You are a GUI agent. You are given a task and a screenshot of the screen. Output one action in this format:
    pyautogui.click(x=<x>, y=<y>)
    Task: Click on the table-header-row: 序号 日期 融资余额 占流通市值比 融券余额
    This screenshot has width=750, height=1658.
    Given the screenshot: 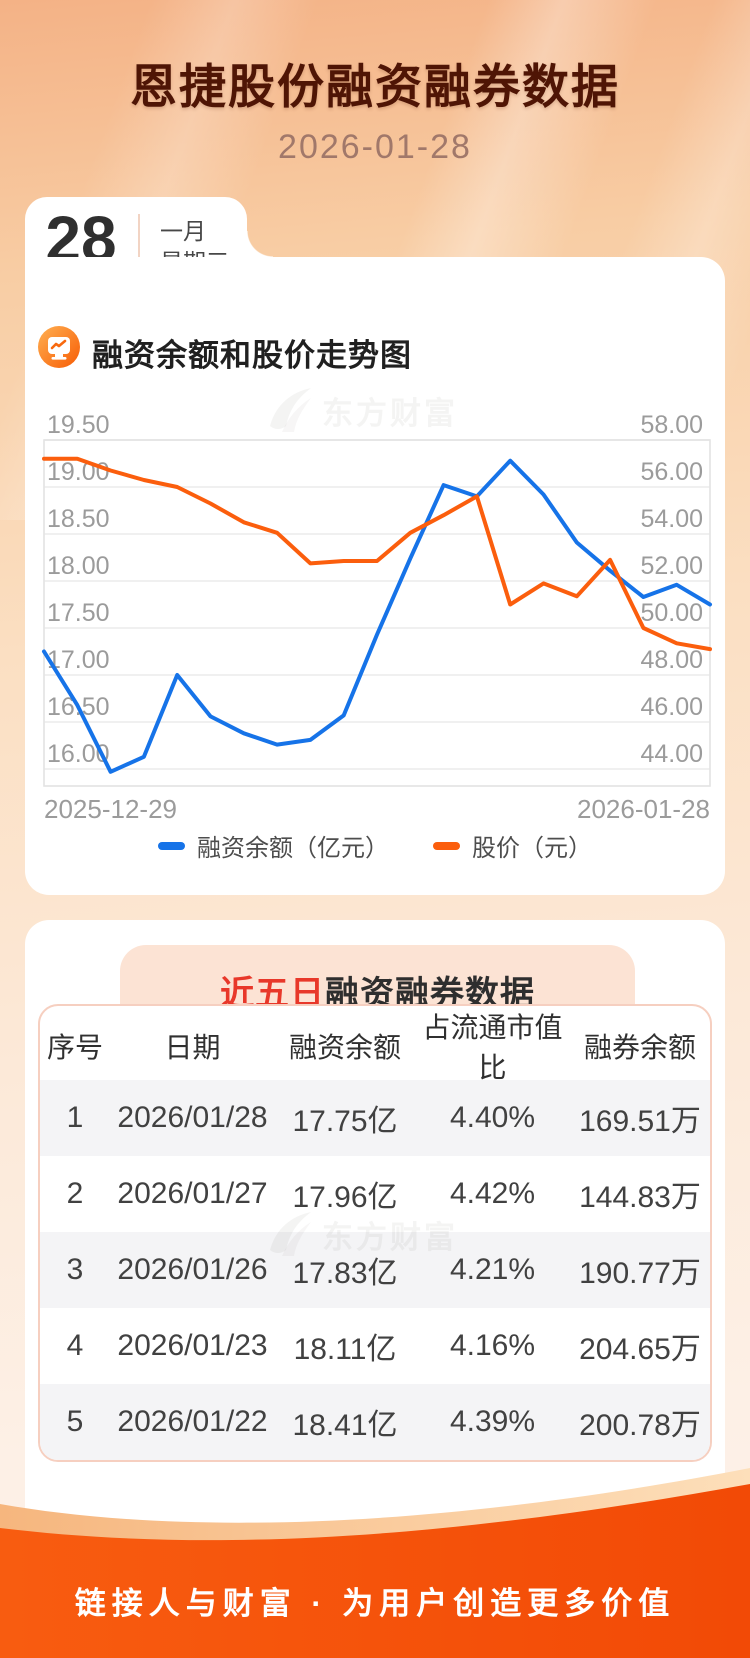 What is the action you would take?
    pyautogui.click(x=375, y=1044)
    